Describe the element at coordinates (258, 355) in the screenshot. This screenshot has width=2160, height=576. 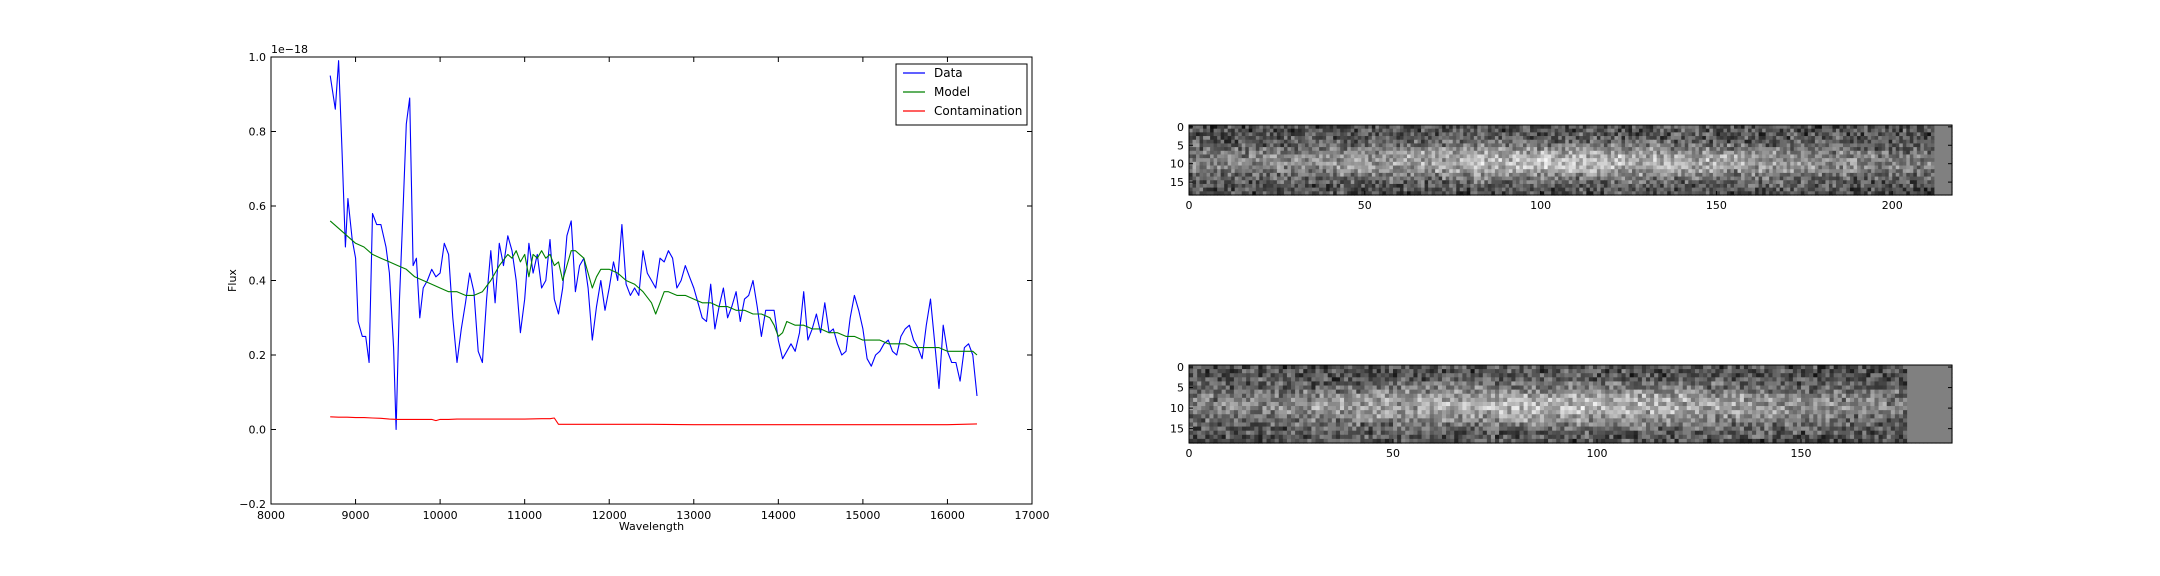
I see `y-tick-label: 0.2` at that location.